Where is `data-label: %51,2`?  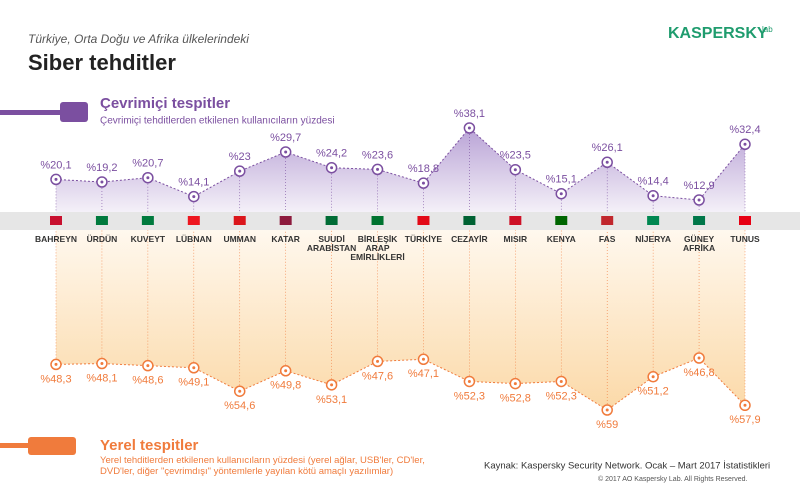 data-label: %51,2 is located at coordinates (653, 392).